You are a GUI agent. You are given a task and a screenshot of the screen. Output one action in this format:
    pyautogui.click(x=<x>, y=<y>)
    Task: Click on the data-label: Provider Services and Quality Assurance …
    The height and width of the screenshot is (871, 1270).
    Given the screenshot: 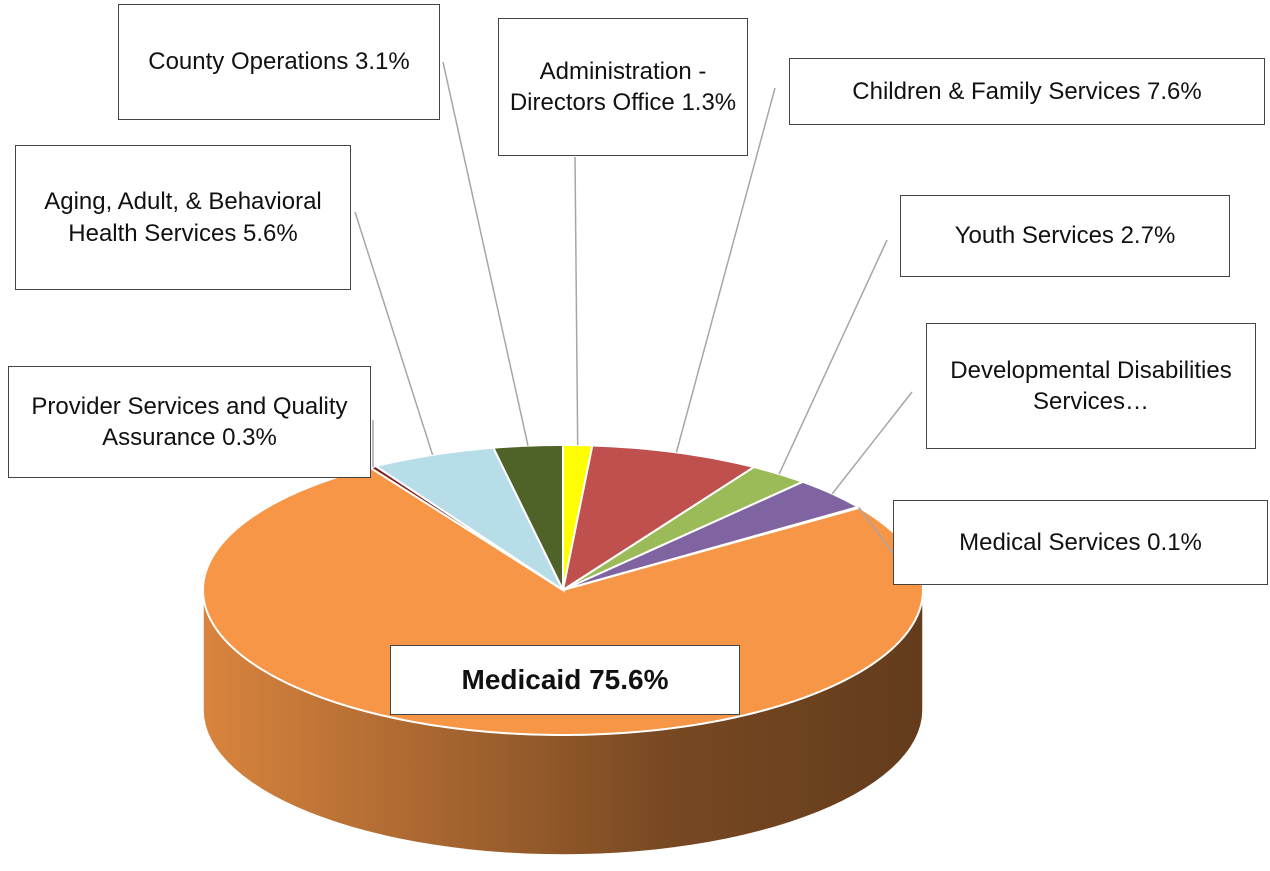 What is the action you would take?
    pyautogui.click(x=189, y=422)
    